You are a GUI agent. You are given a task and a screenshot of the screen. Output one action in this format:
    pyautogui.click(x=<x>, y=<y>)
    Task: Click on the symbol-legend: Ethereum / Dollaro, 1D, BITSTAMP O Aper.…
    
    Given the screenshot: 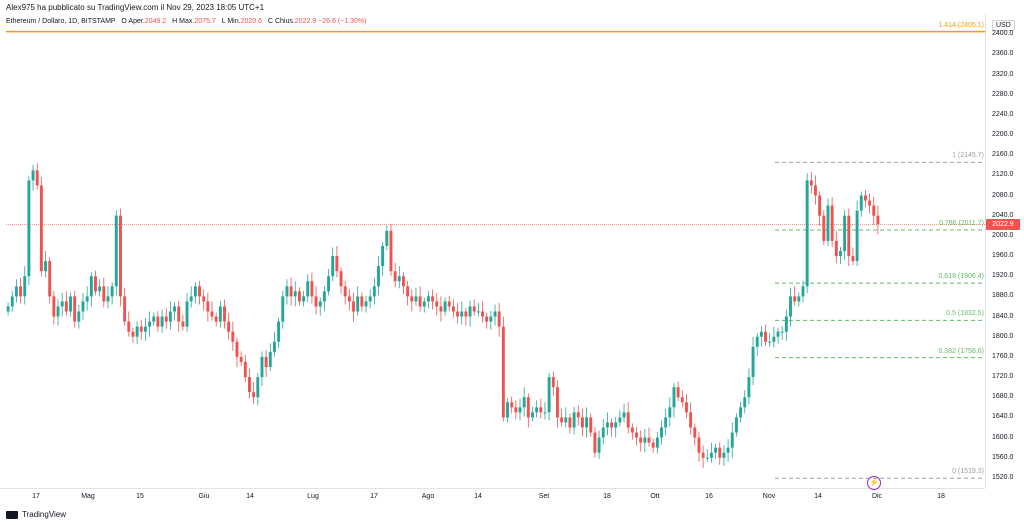 What is the action you would take?
    pyautogui.click(x=186, y=21)
    